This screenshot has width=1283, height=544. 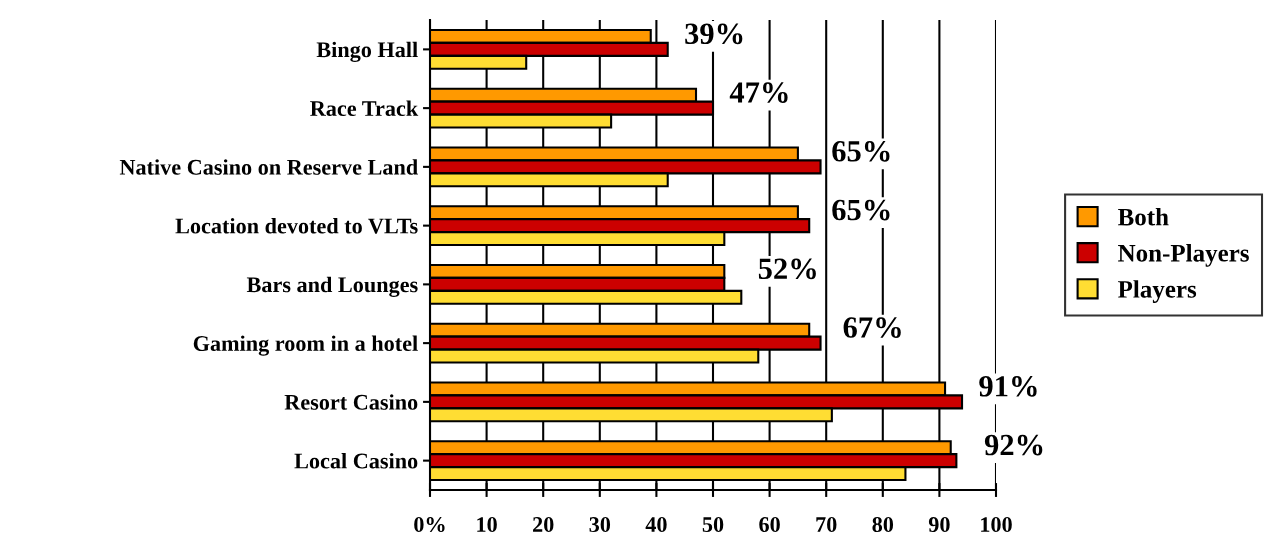 What do you see at coordinates (268, 167) in the screenshot?
I see `y-tick-label: Native Casino on Reserve Land` at bounding box center [268, 167].